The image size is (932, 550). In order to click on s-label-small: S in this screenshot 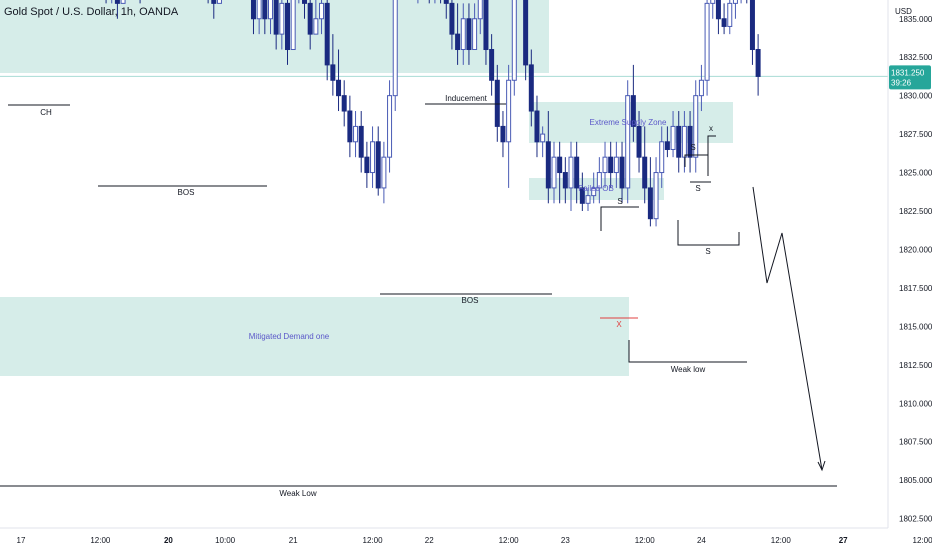, I will do `click(697, 188)`.